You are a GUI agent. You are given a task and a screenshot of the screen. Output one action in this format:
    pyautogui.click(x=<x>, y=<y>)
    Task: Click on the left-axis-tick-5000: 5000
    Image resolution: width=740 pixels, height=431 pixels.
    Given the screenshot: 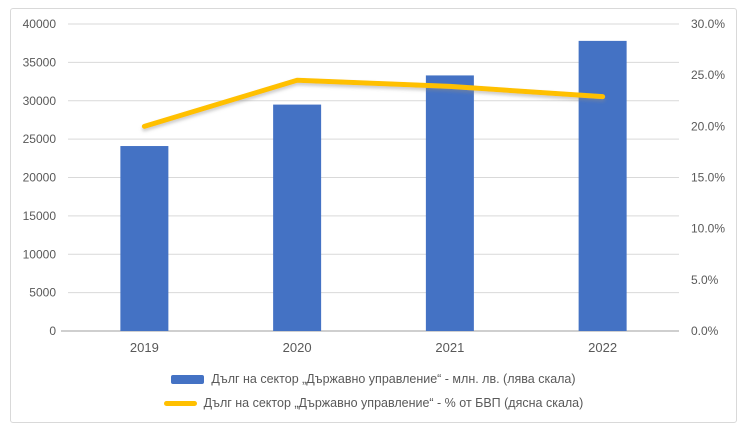 What is the action you would take?
    pyautogui.click(x=42, y=293)
    